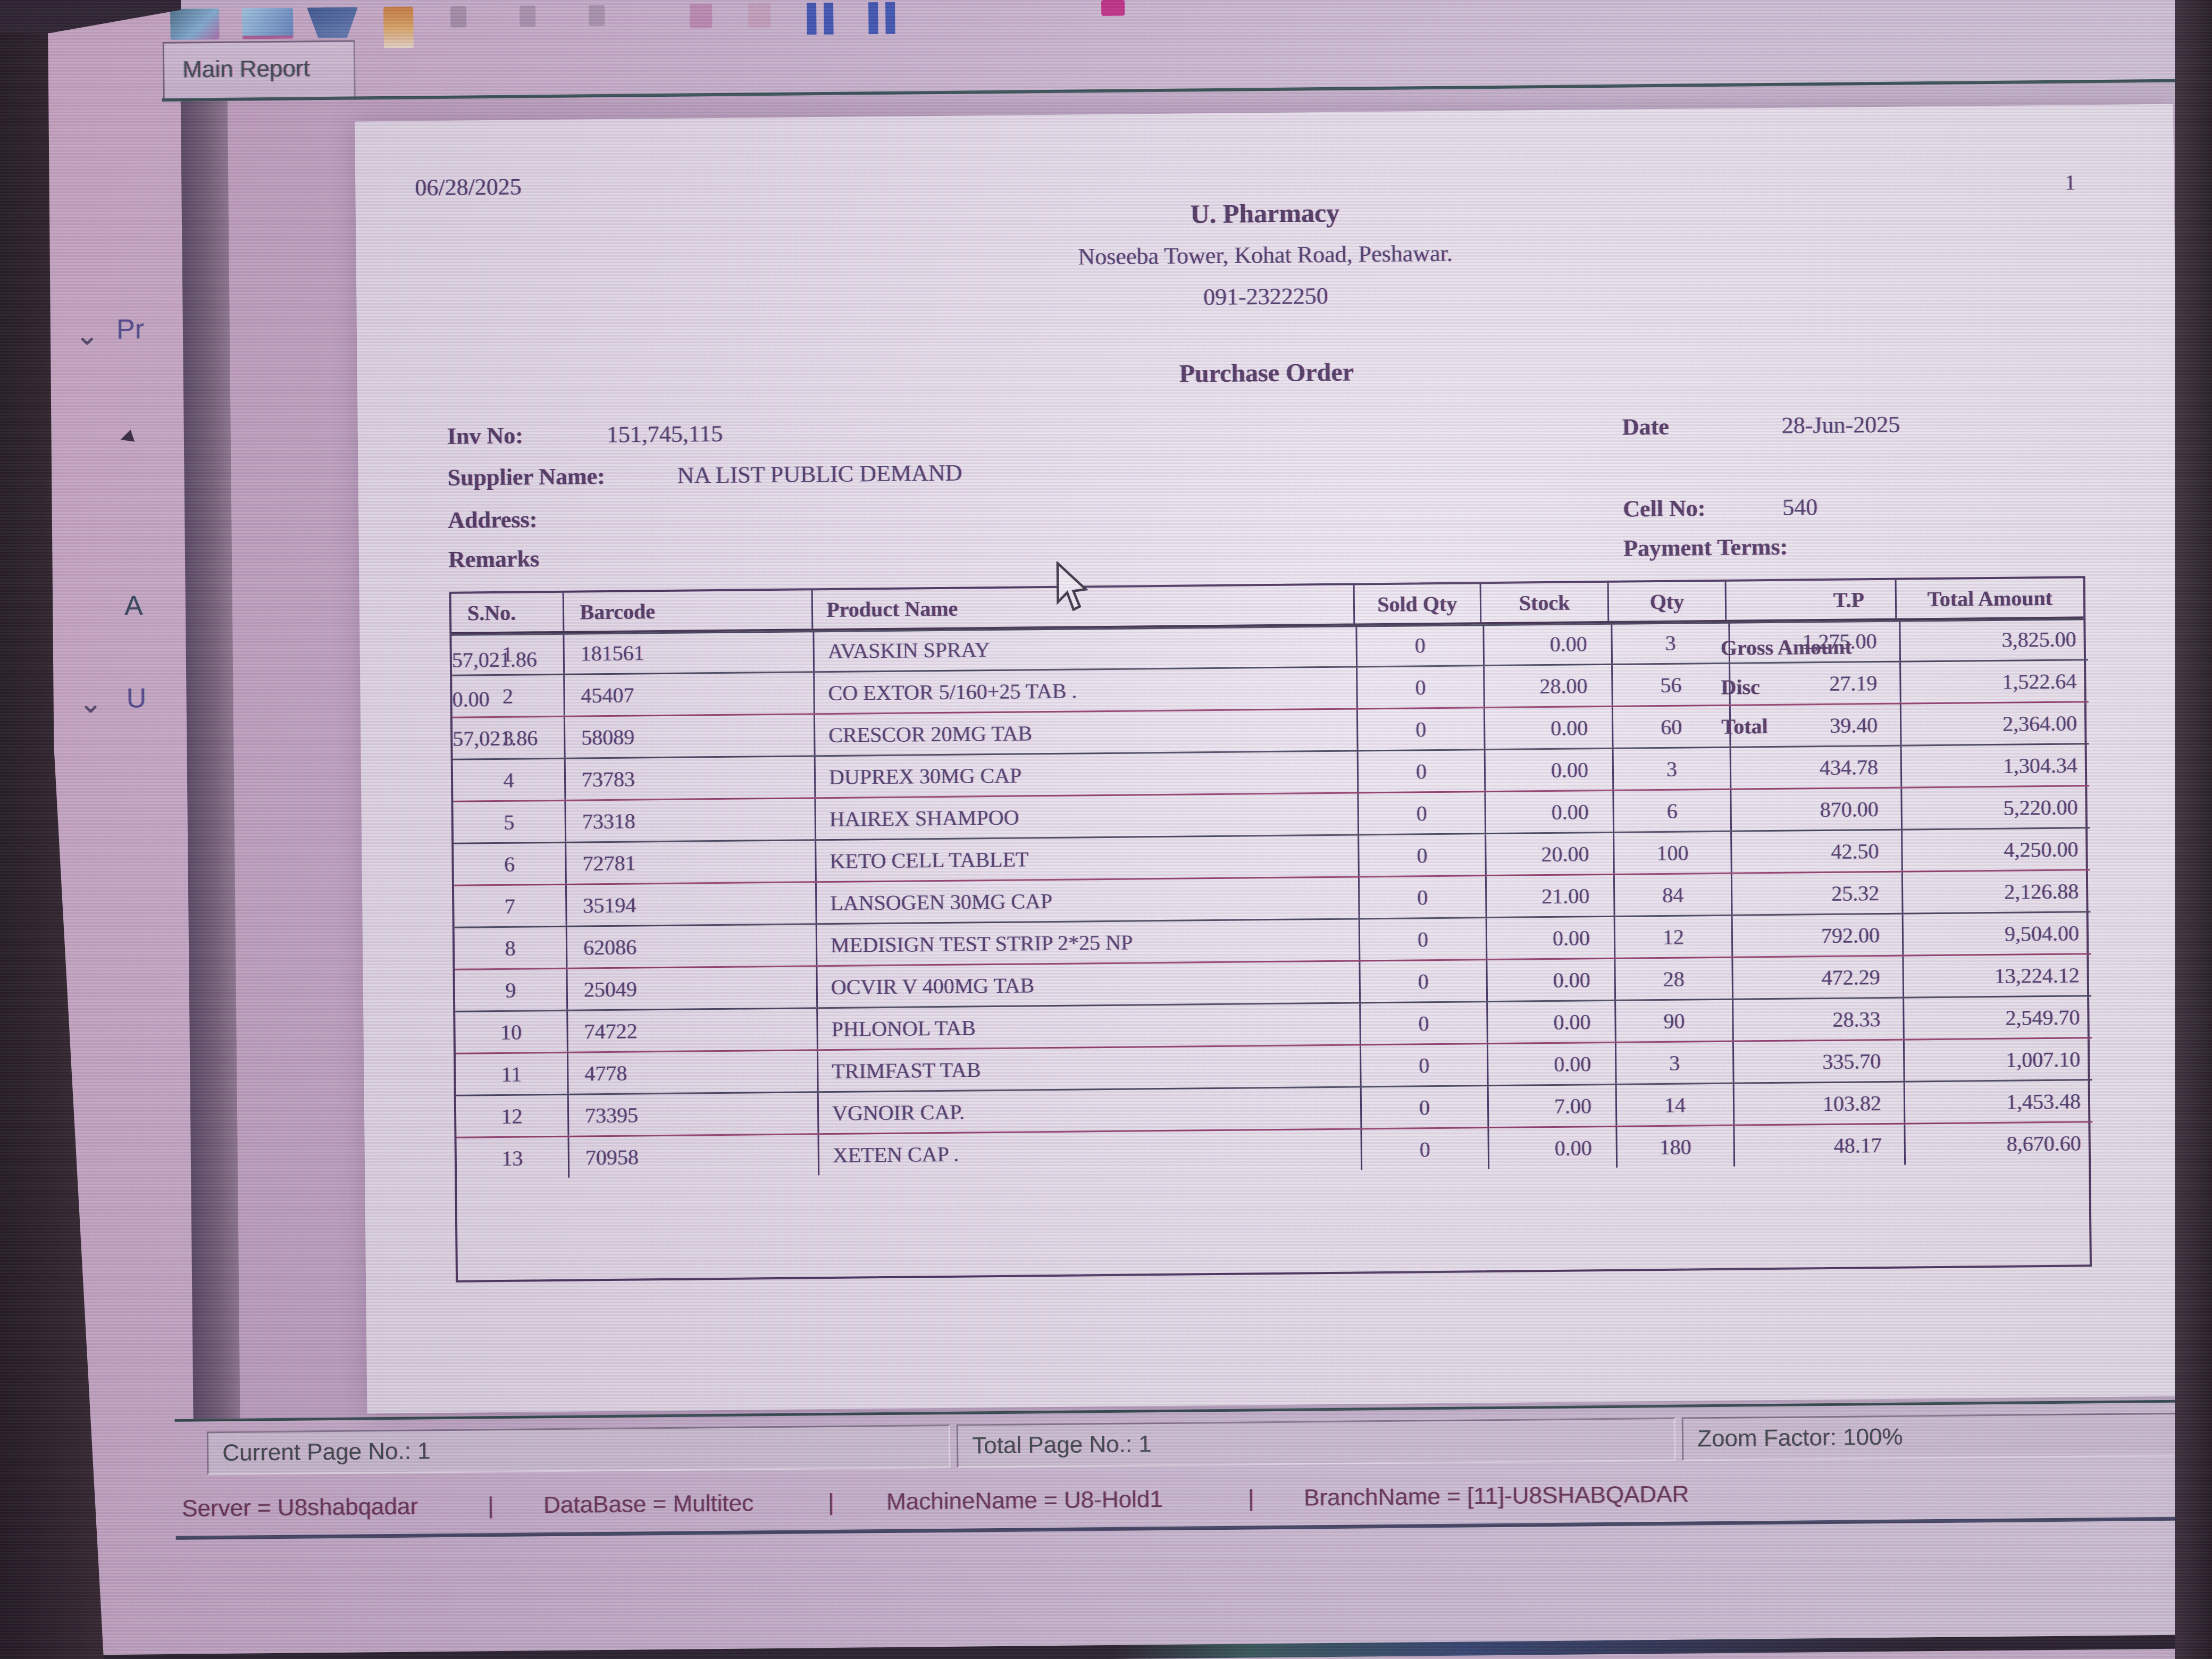 The height and width of the screenshot is (1659, 2212). I want to click on table-cell: 4,250.00, so click(2041, 849).